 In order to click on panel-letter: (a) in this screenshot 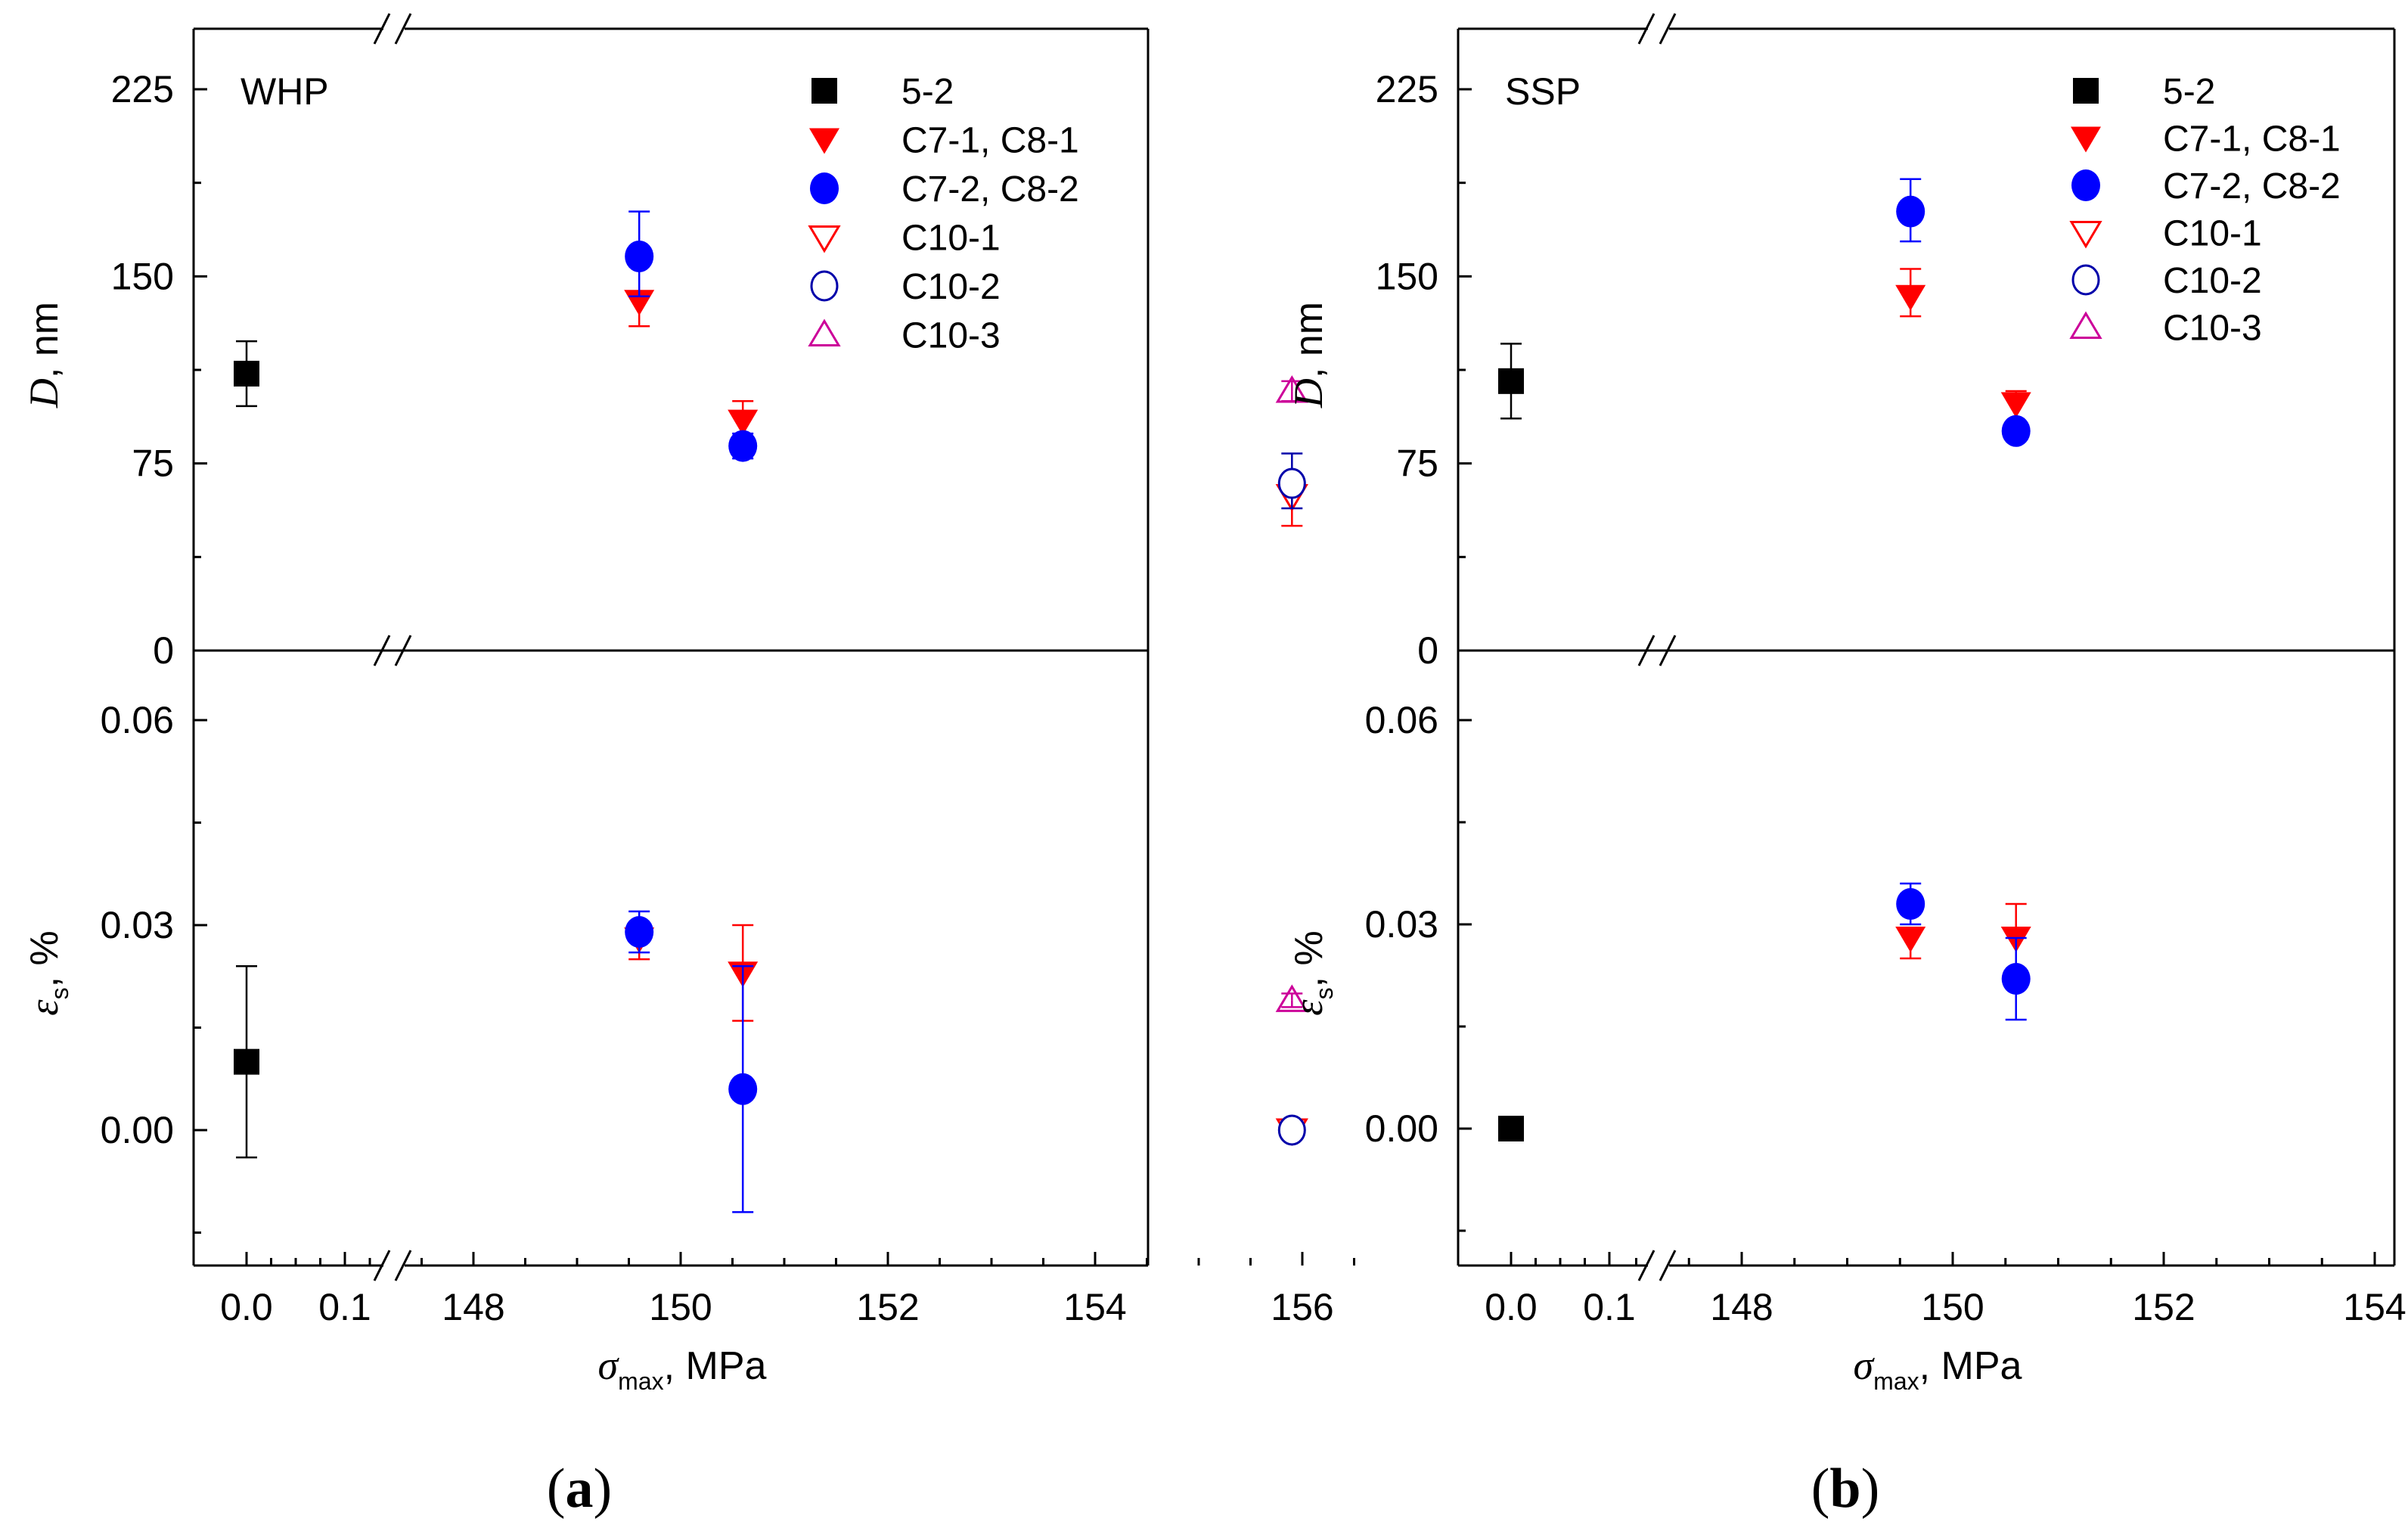, I will do `click(579, 1489)`.